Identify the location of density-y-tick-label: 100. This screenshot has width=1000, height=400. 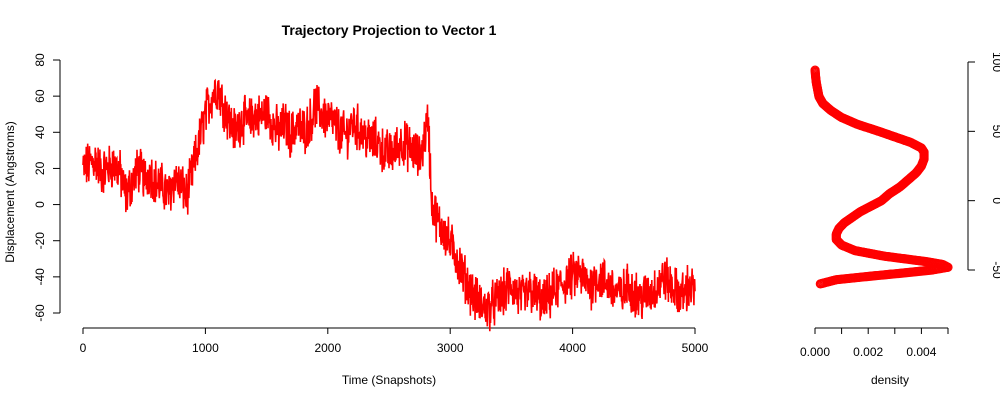
(995, 62).